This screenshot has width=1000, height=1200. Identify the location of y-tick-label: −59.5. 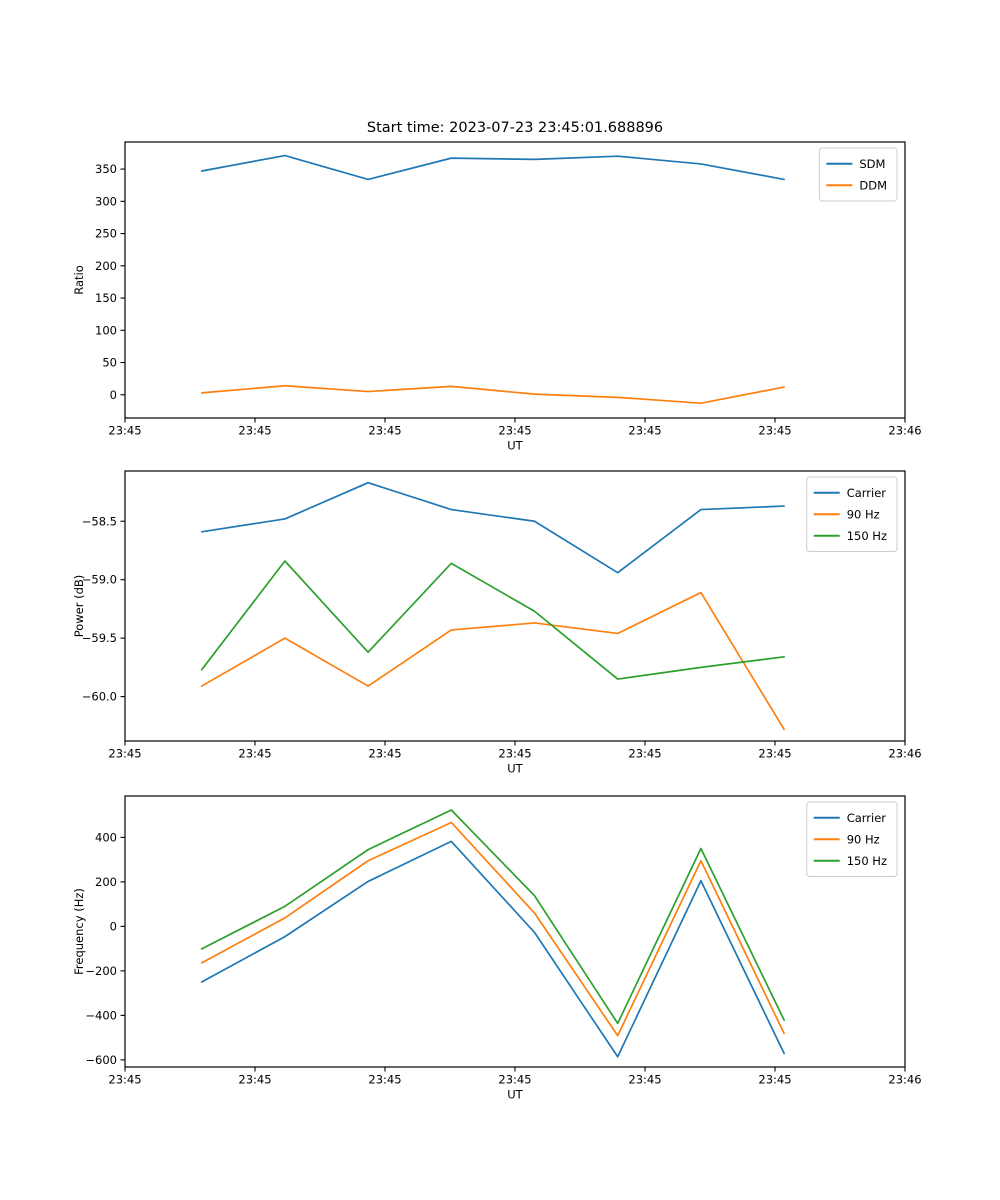
(99, 638).